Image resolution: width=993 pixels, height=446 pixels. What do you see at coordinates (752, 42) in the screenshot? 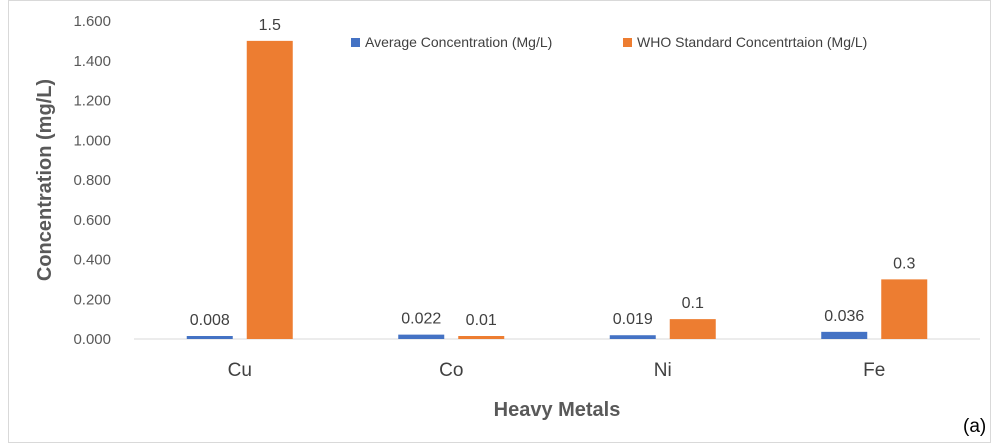
I see `legend-label-who: WHO Standard Concentrtaion (Mg/L)` at bounding box center [752, 42].